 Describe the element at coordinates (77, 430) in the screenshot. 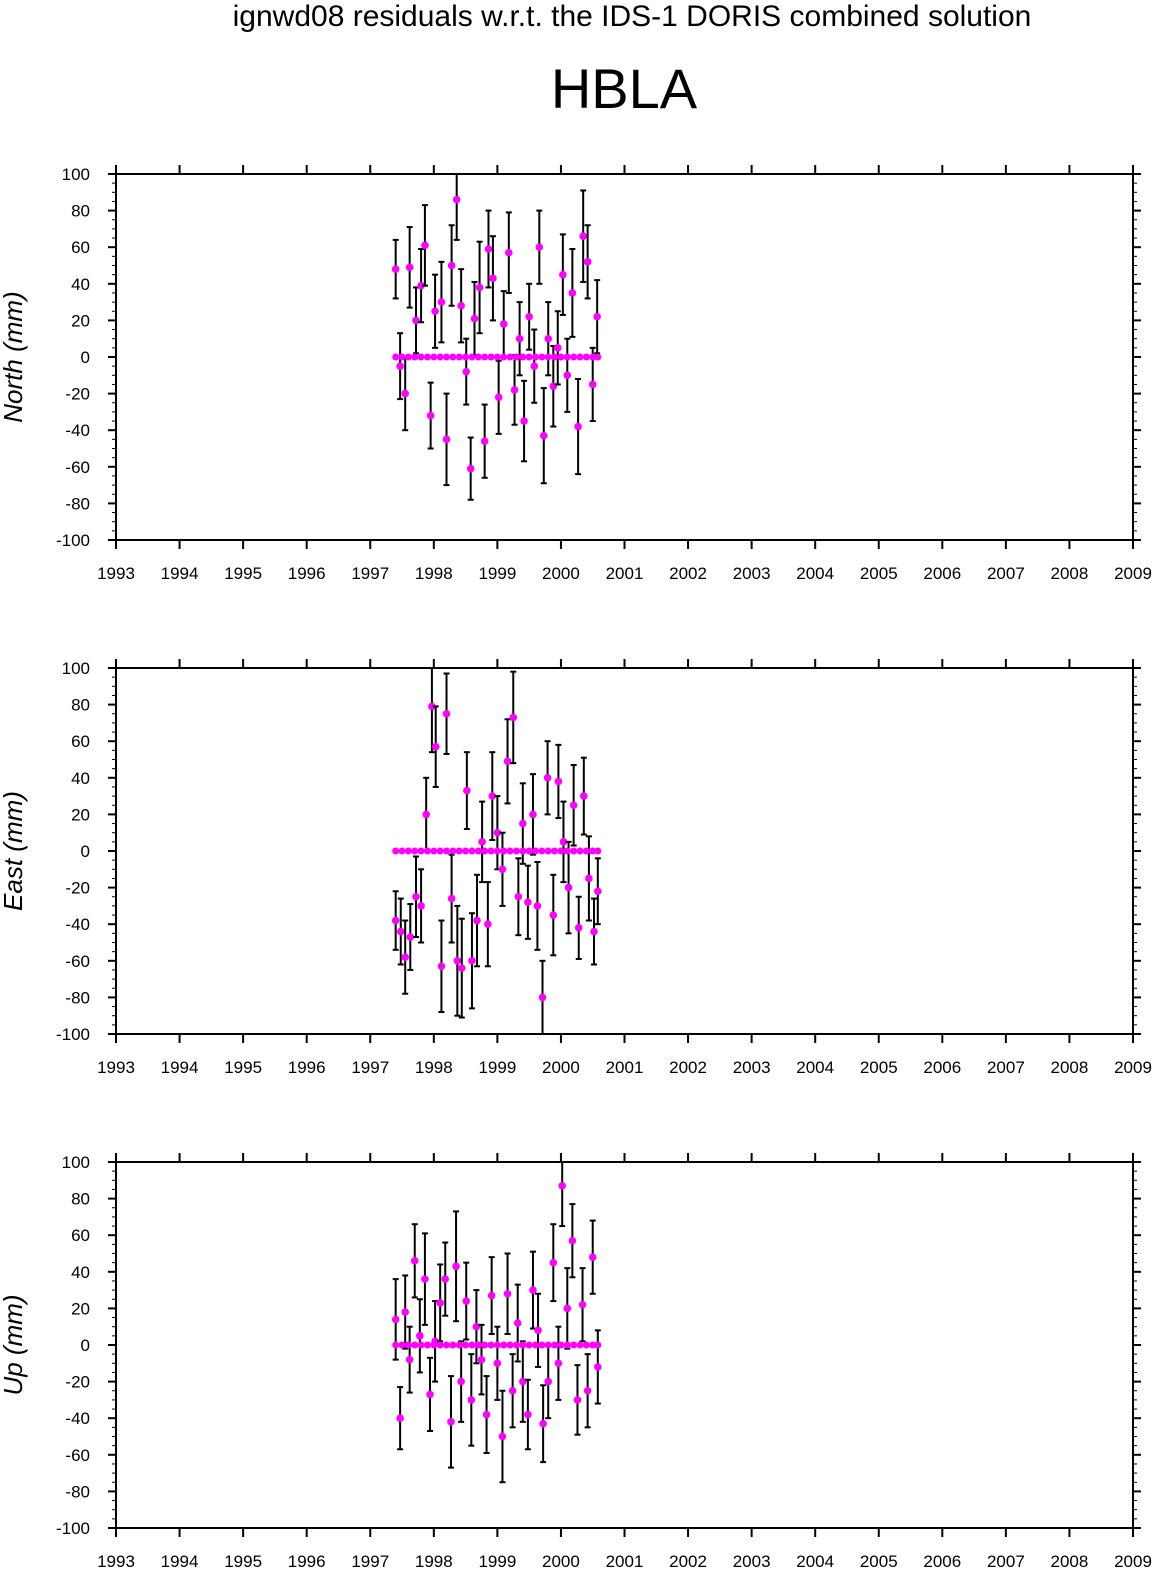

I see `y-tick-label: -40` at that location.